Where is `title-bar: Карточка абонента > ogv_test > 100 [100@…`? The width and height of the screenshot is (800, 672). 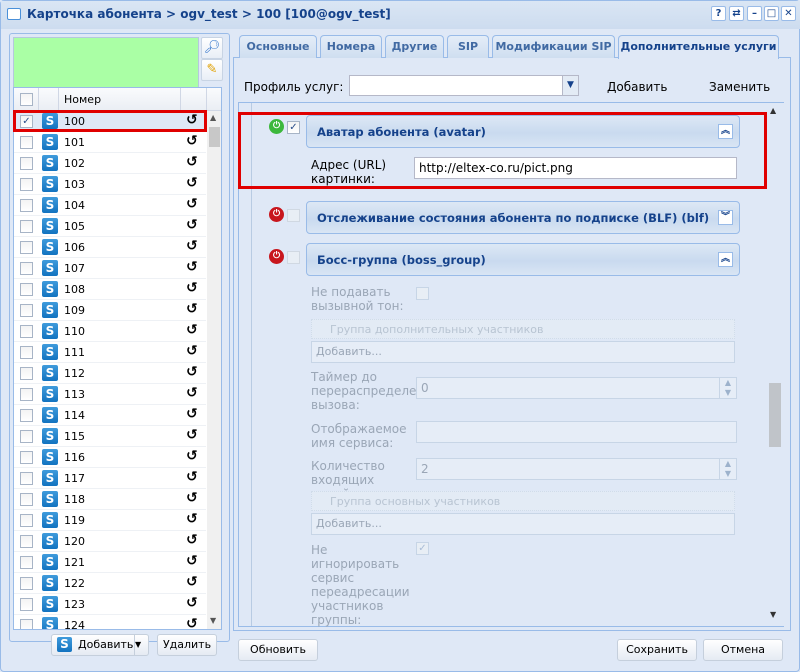
title-bar: Карточка абонента > ogv_test > 100 [100@… is located at coordinates (400, 15).